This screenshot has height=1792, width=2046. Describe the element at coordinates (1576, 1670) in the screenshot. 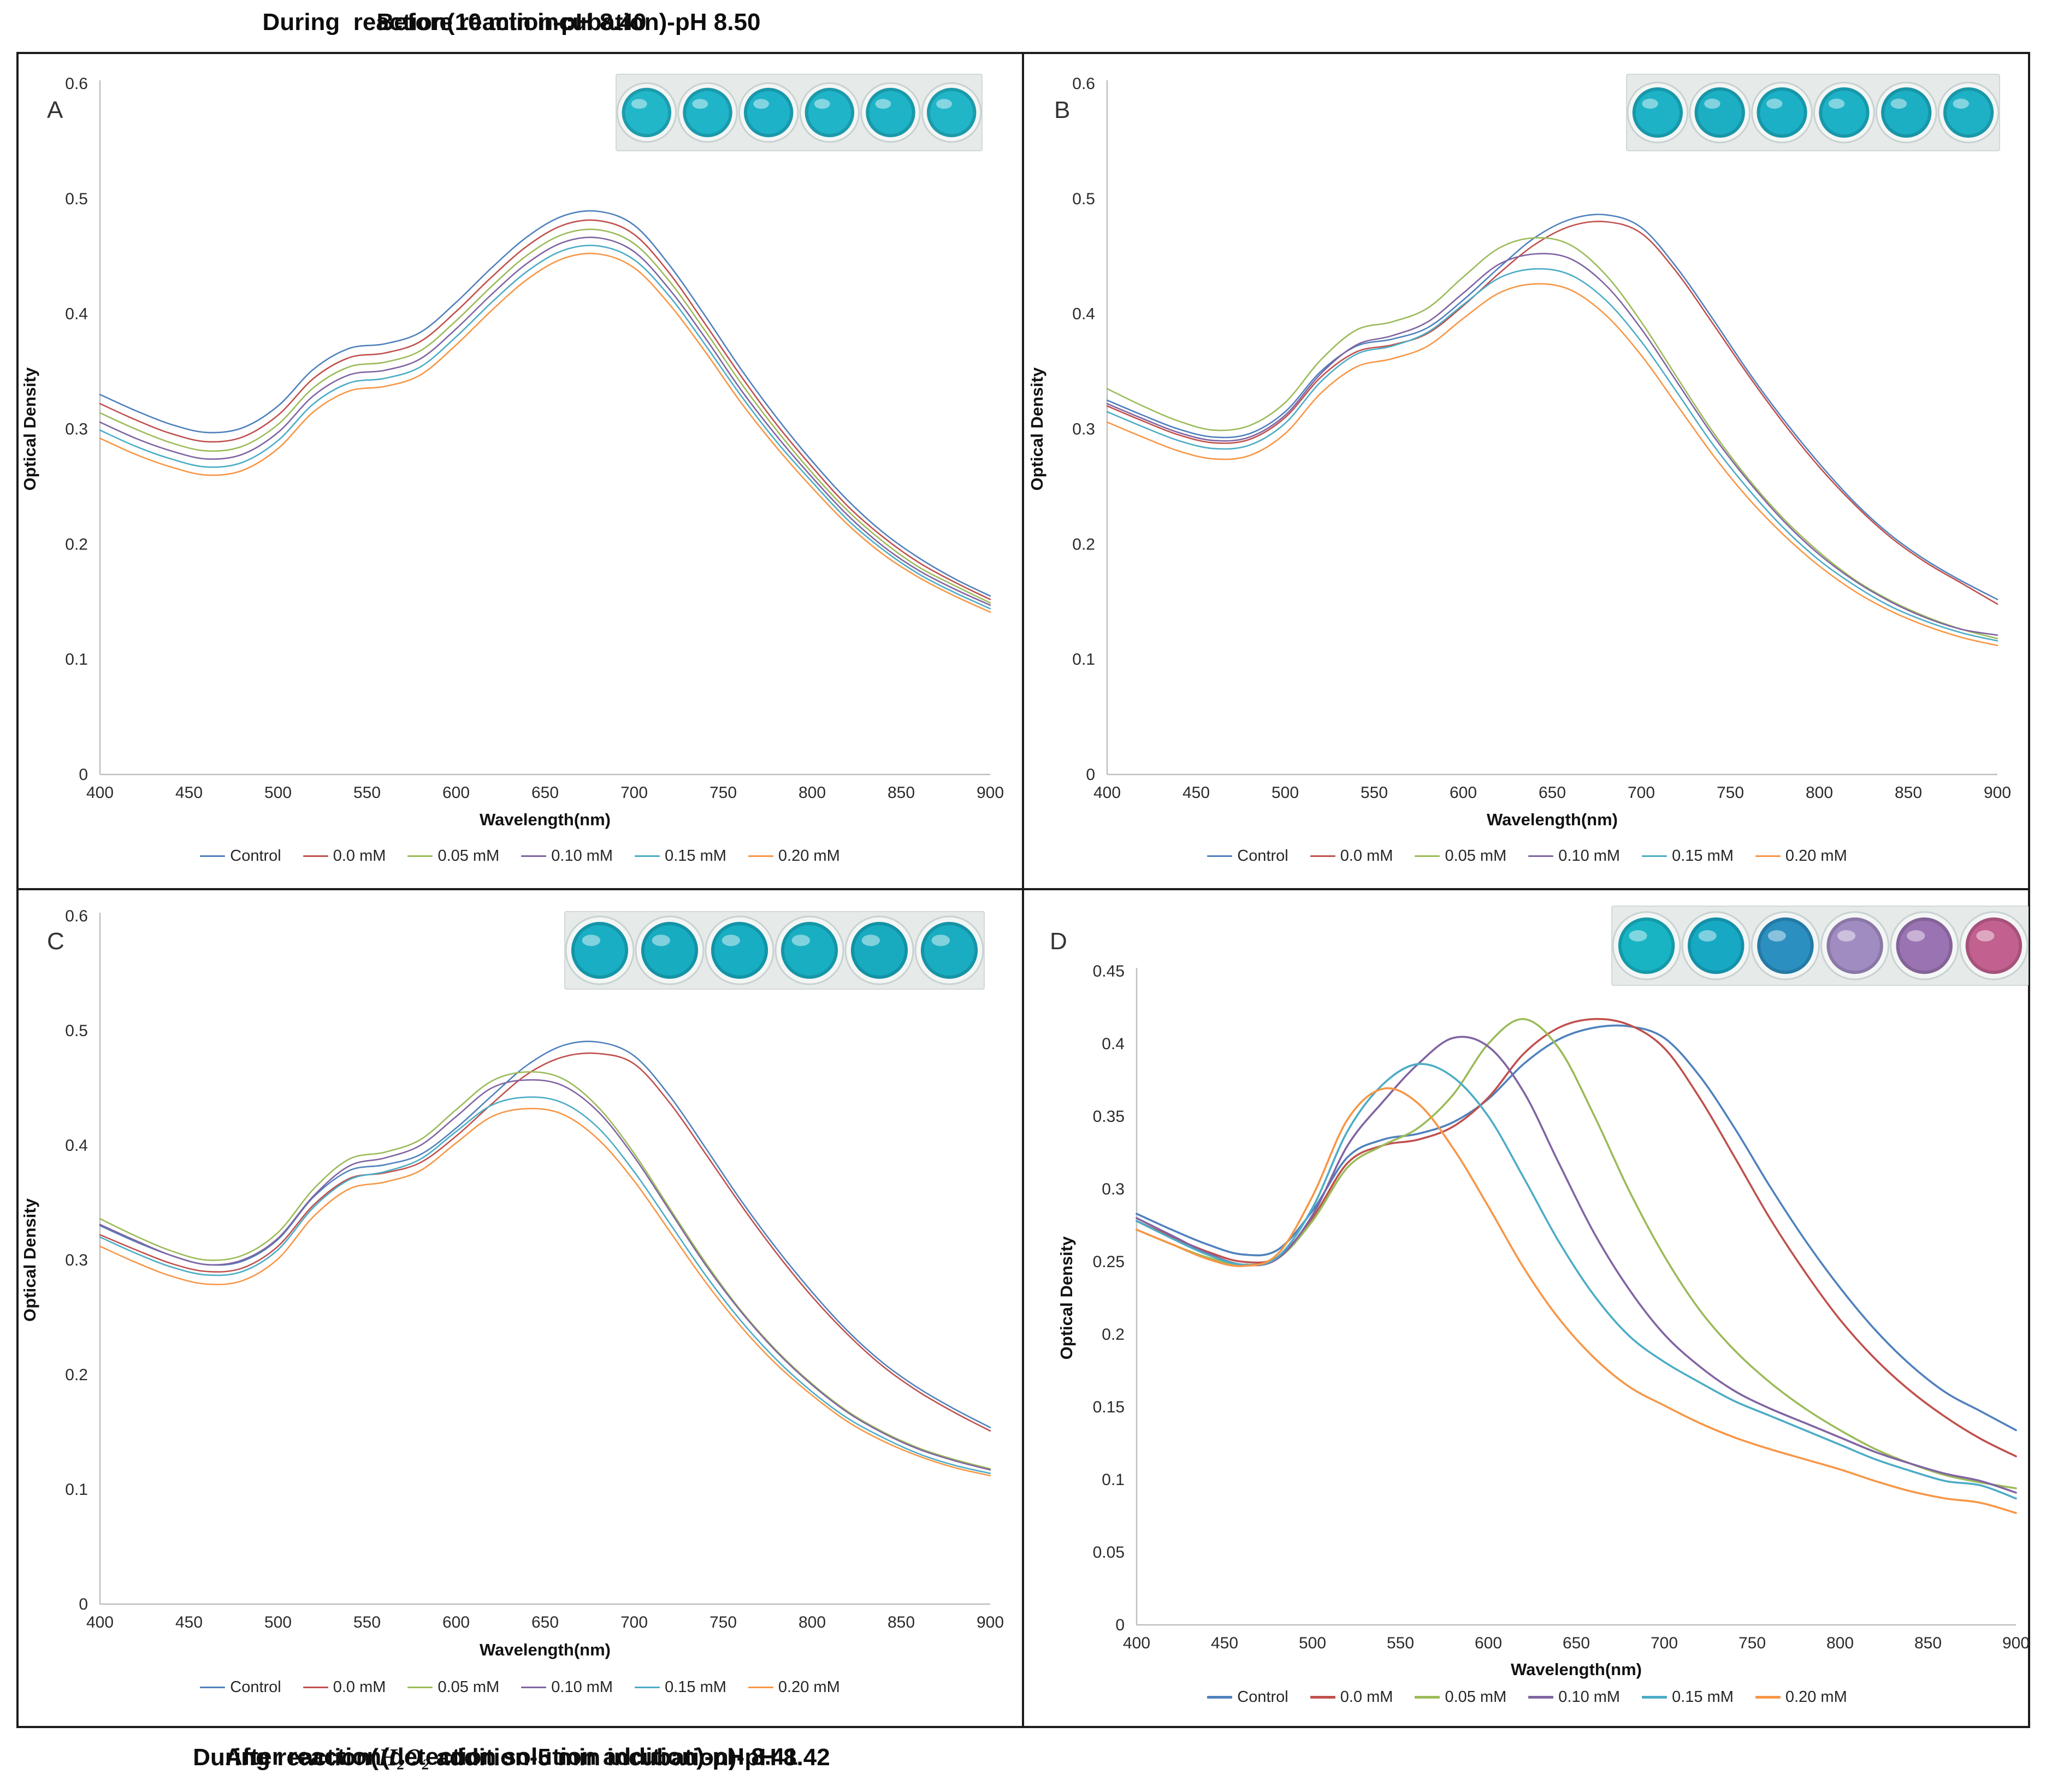

I see `x-axis-title: Wavelength(nm)` at that location.